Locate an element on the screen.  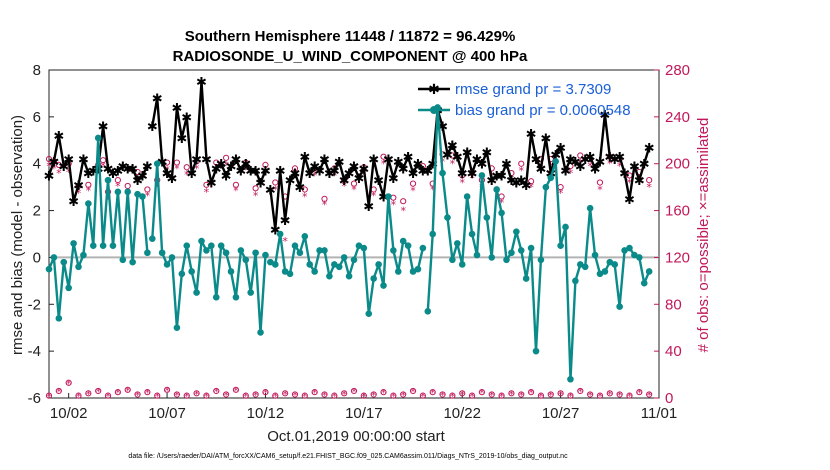
x-tick-label: 10/12 is located at coordinates (266, 413).